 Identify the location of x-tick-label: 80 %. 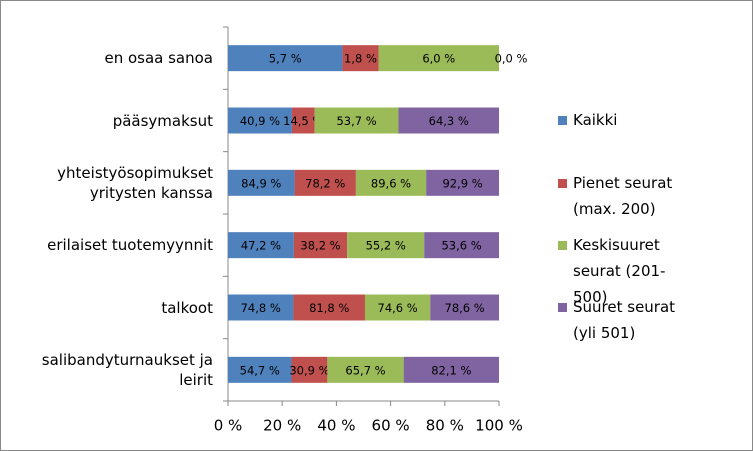
(445, 426).